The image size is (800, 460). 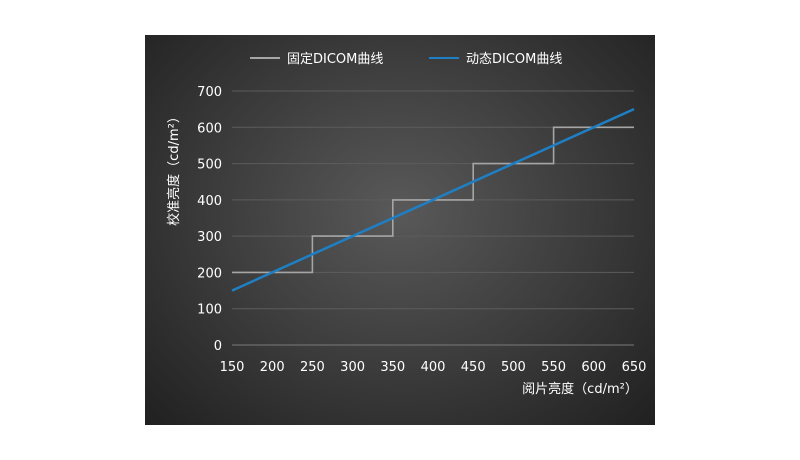 What do you see at coordinates (209, 165) in the screenshot?
I see `y-tick-label: 500` at bounding box center [209, 165].